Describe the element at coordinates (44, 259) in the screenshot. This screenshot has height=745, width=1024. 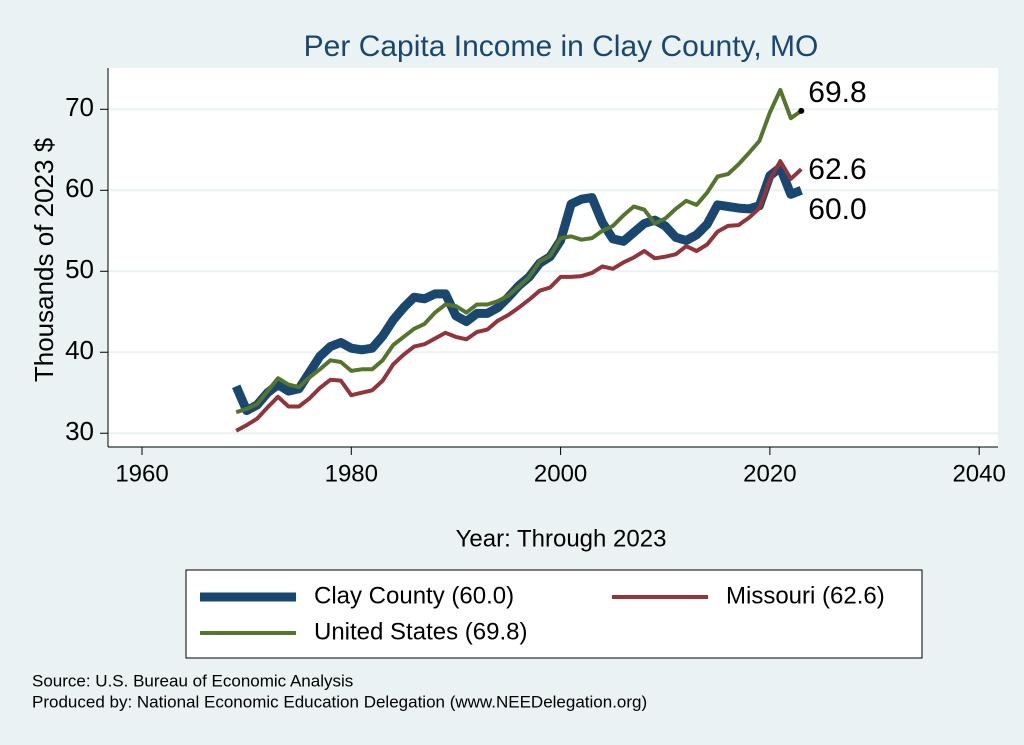
I see `y-axis-title: Thousands of 2023 $` at that location.